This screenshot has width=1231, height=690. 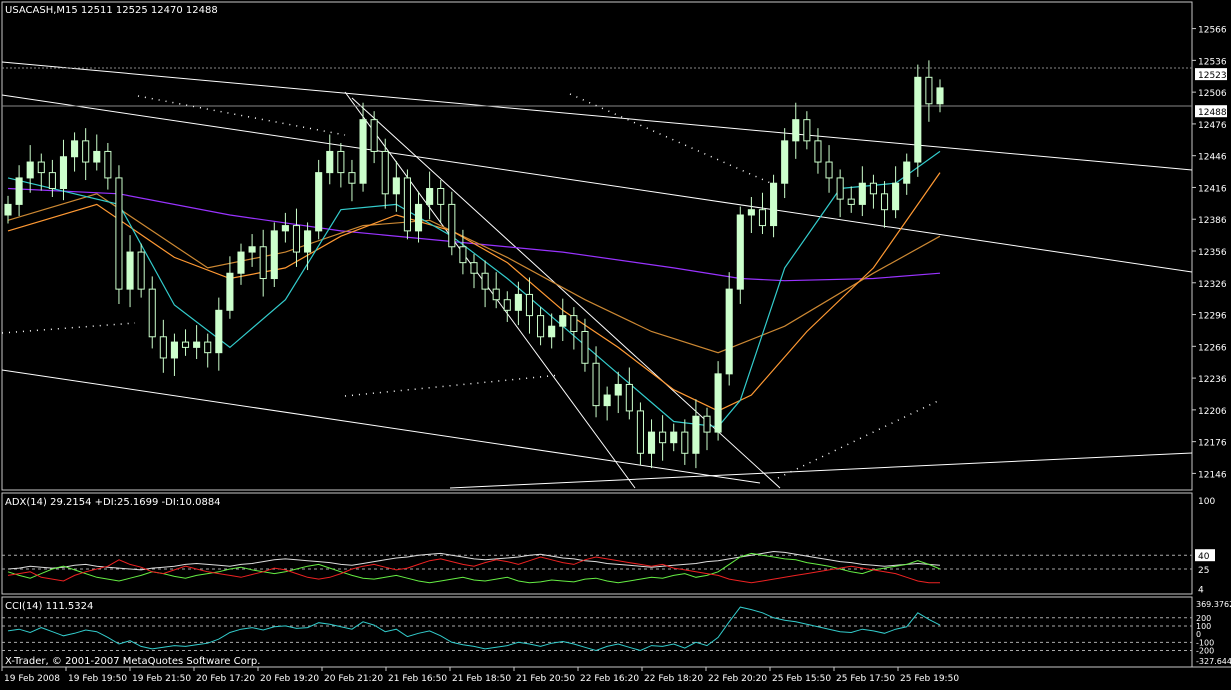 What do you see at coordinates (821, 470) in the screenshot?
I see `trend-line-base` at bounding box center [821, 470].